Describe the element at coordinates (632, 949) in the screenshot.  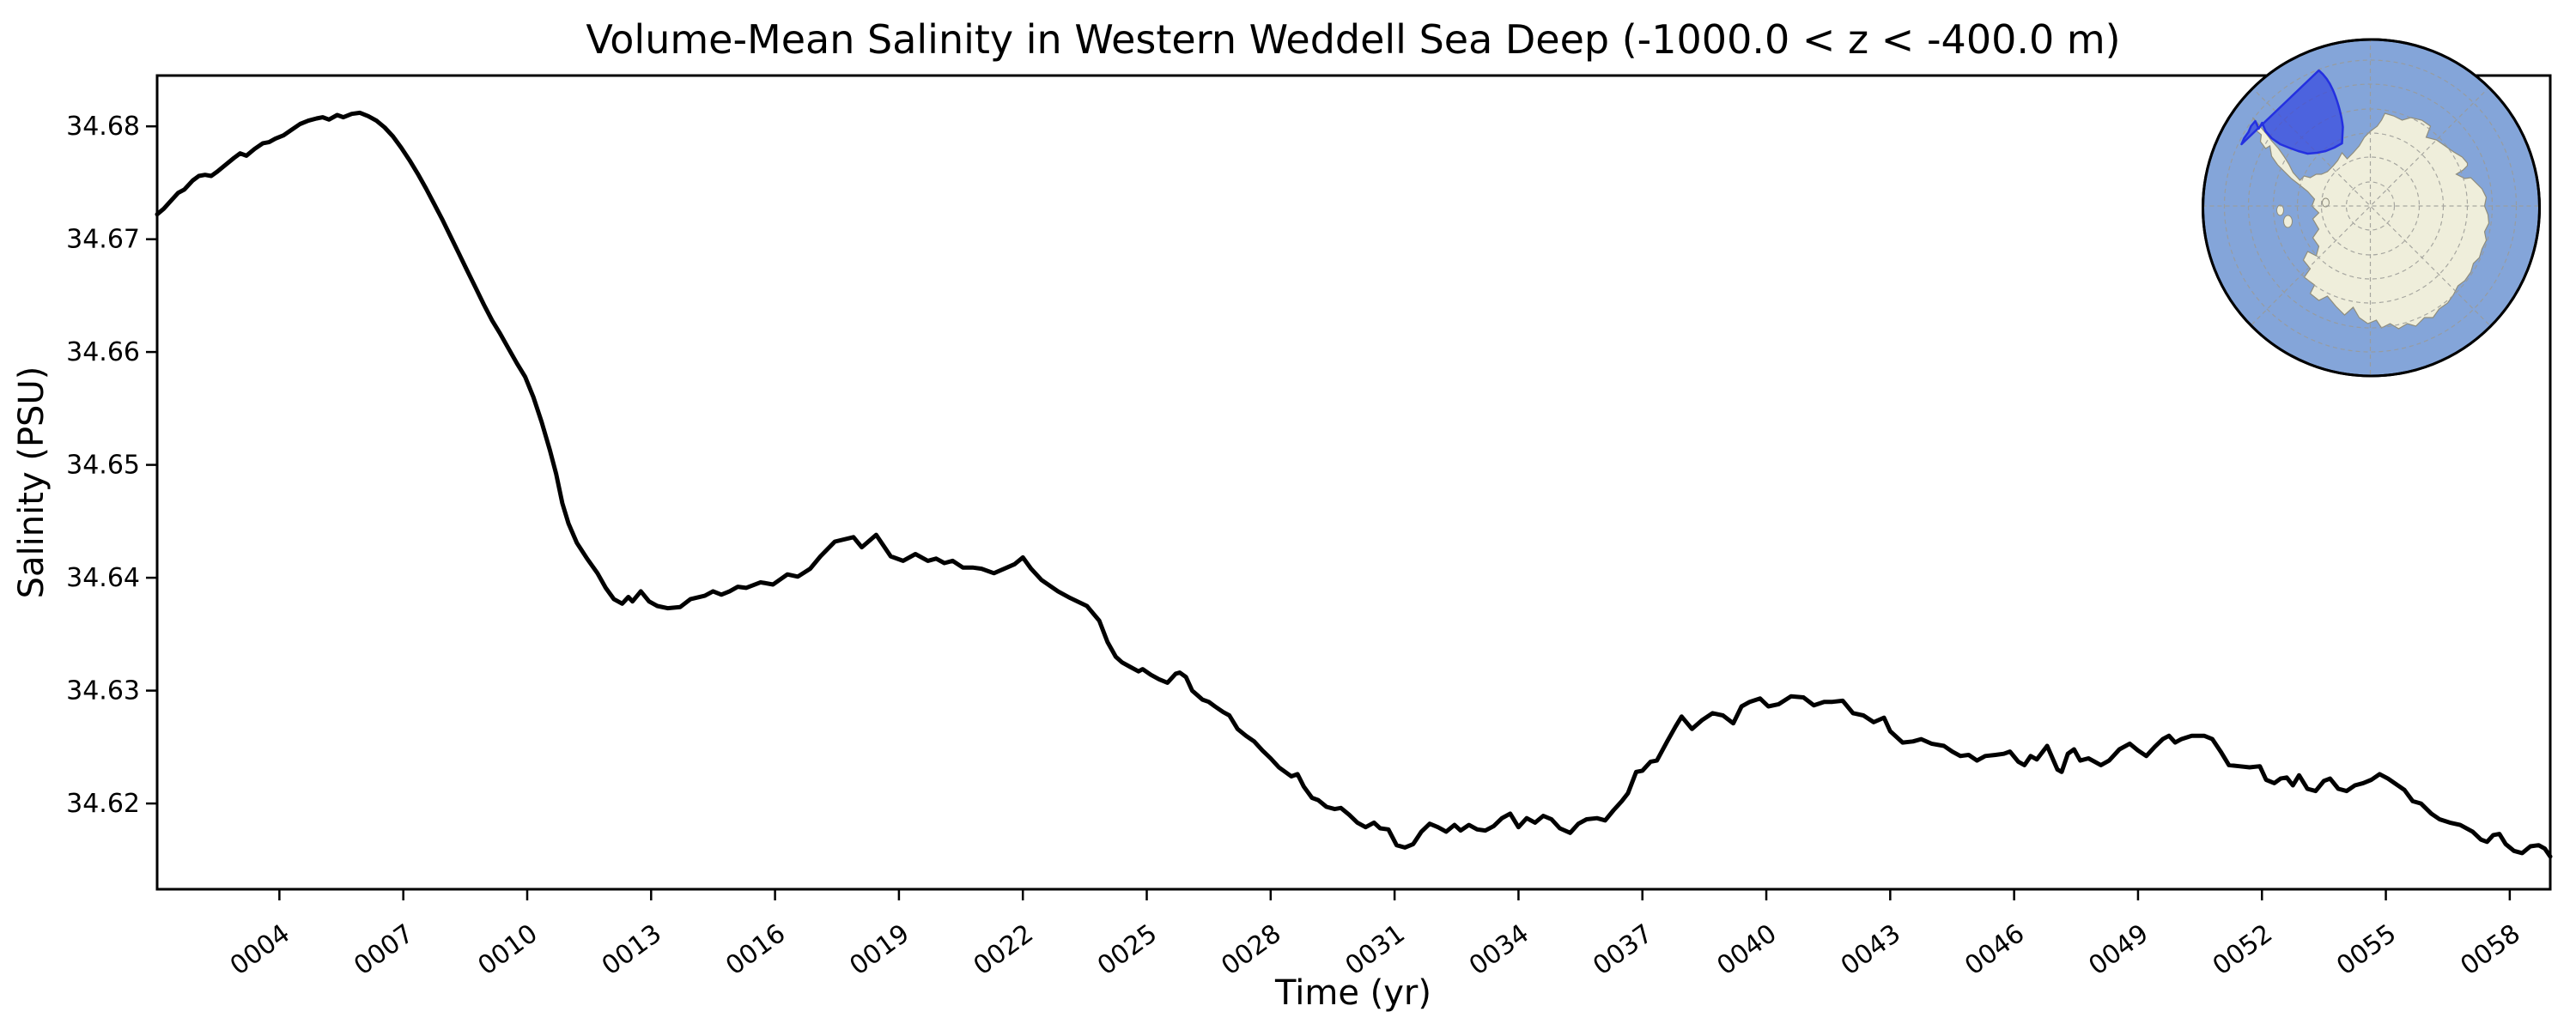
I see `x-tick-label: 0013` at that location.